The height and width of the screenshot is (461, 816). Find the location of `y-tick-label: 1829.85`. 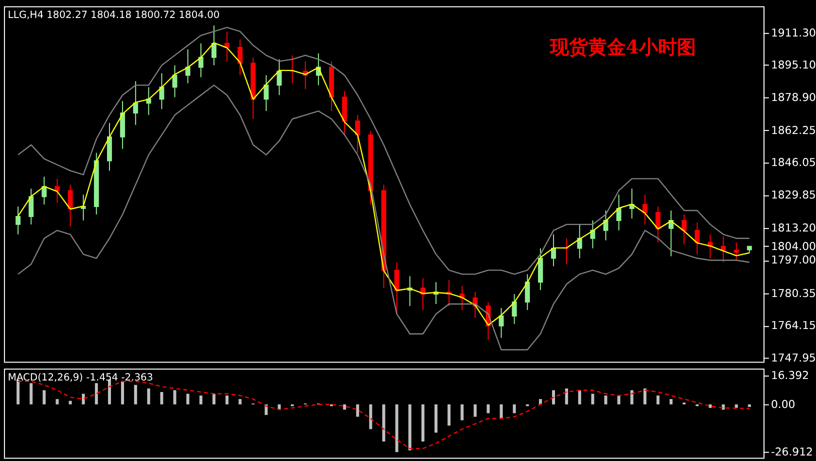

y-tick-label: 1829.85 is located at coordinates (793, 195).